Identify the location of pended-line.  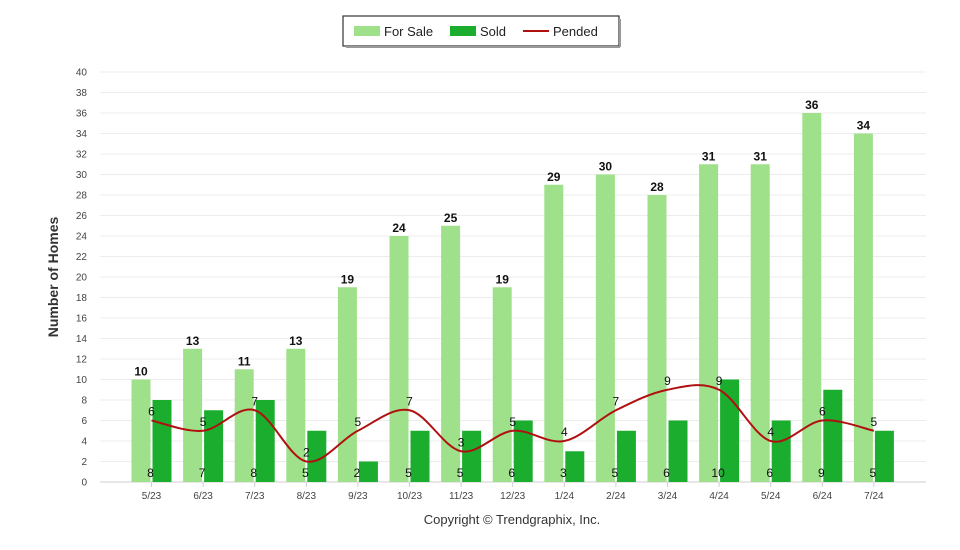
(513, 423).